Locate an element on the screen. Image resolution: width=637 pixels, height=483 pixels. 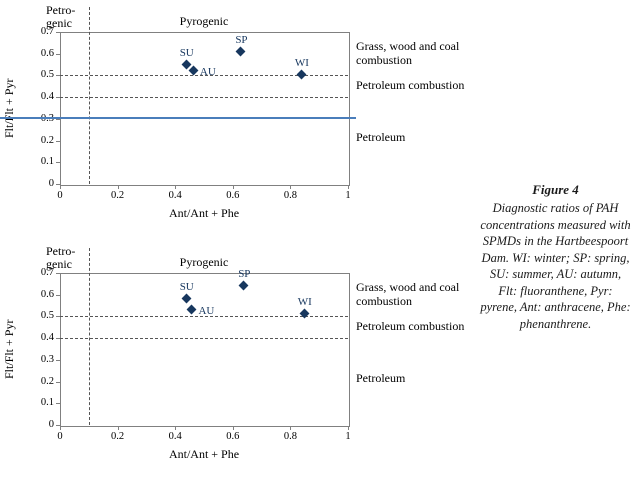
figure-label: Figure 4 is located at coordinates (555, 189).